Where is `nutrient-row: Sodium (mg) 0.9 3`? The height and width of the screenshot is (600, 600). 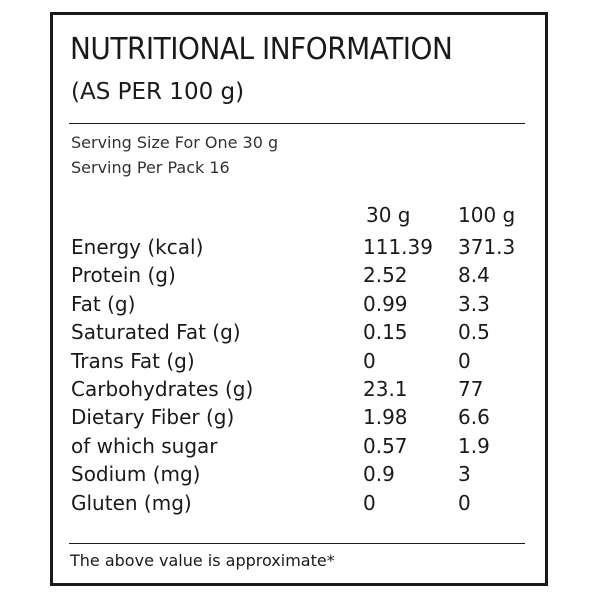 nutrient-row: Sodium (mg) 0.9 3 is located at coordinates (300, 474).